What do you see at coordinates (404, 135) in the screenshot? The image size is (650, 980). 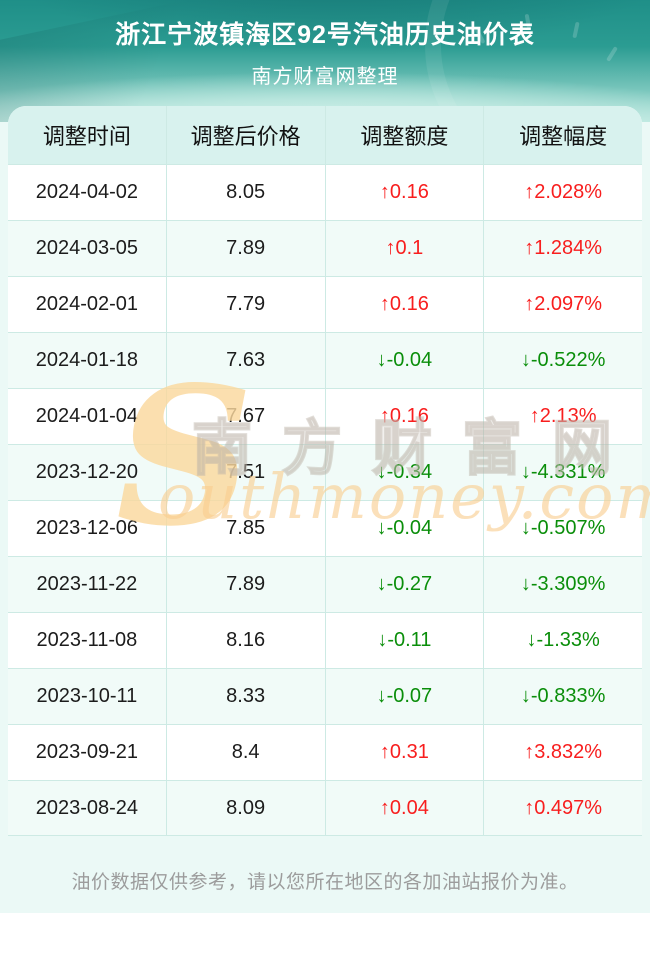 I see `column-header-change: 调整额度` at bounding box center [404, 135].